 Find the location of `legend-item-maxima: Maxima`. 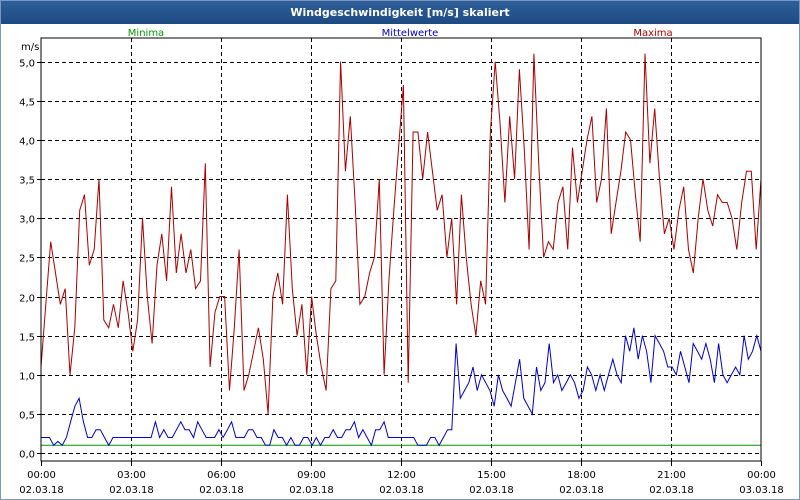

legend-item-maxima: Maxima is located at coordinates (652, 33).